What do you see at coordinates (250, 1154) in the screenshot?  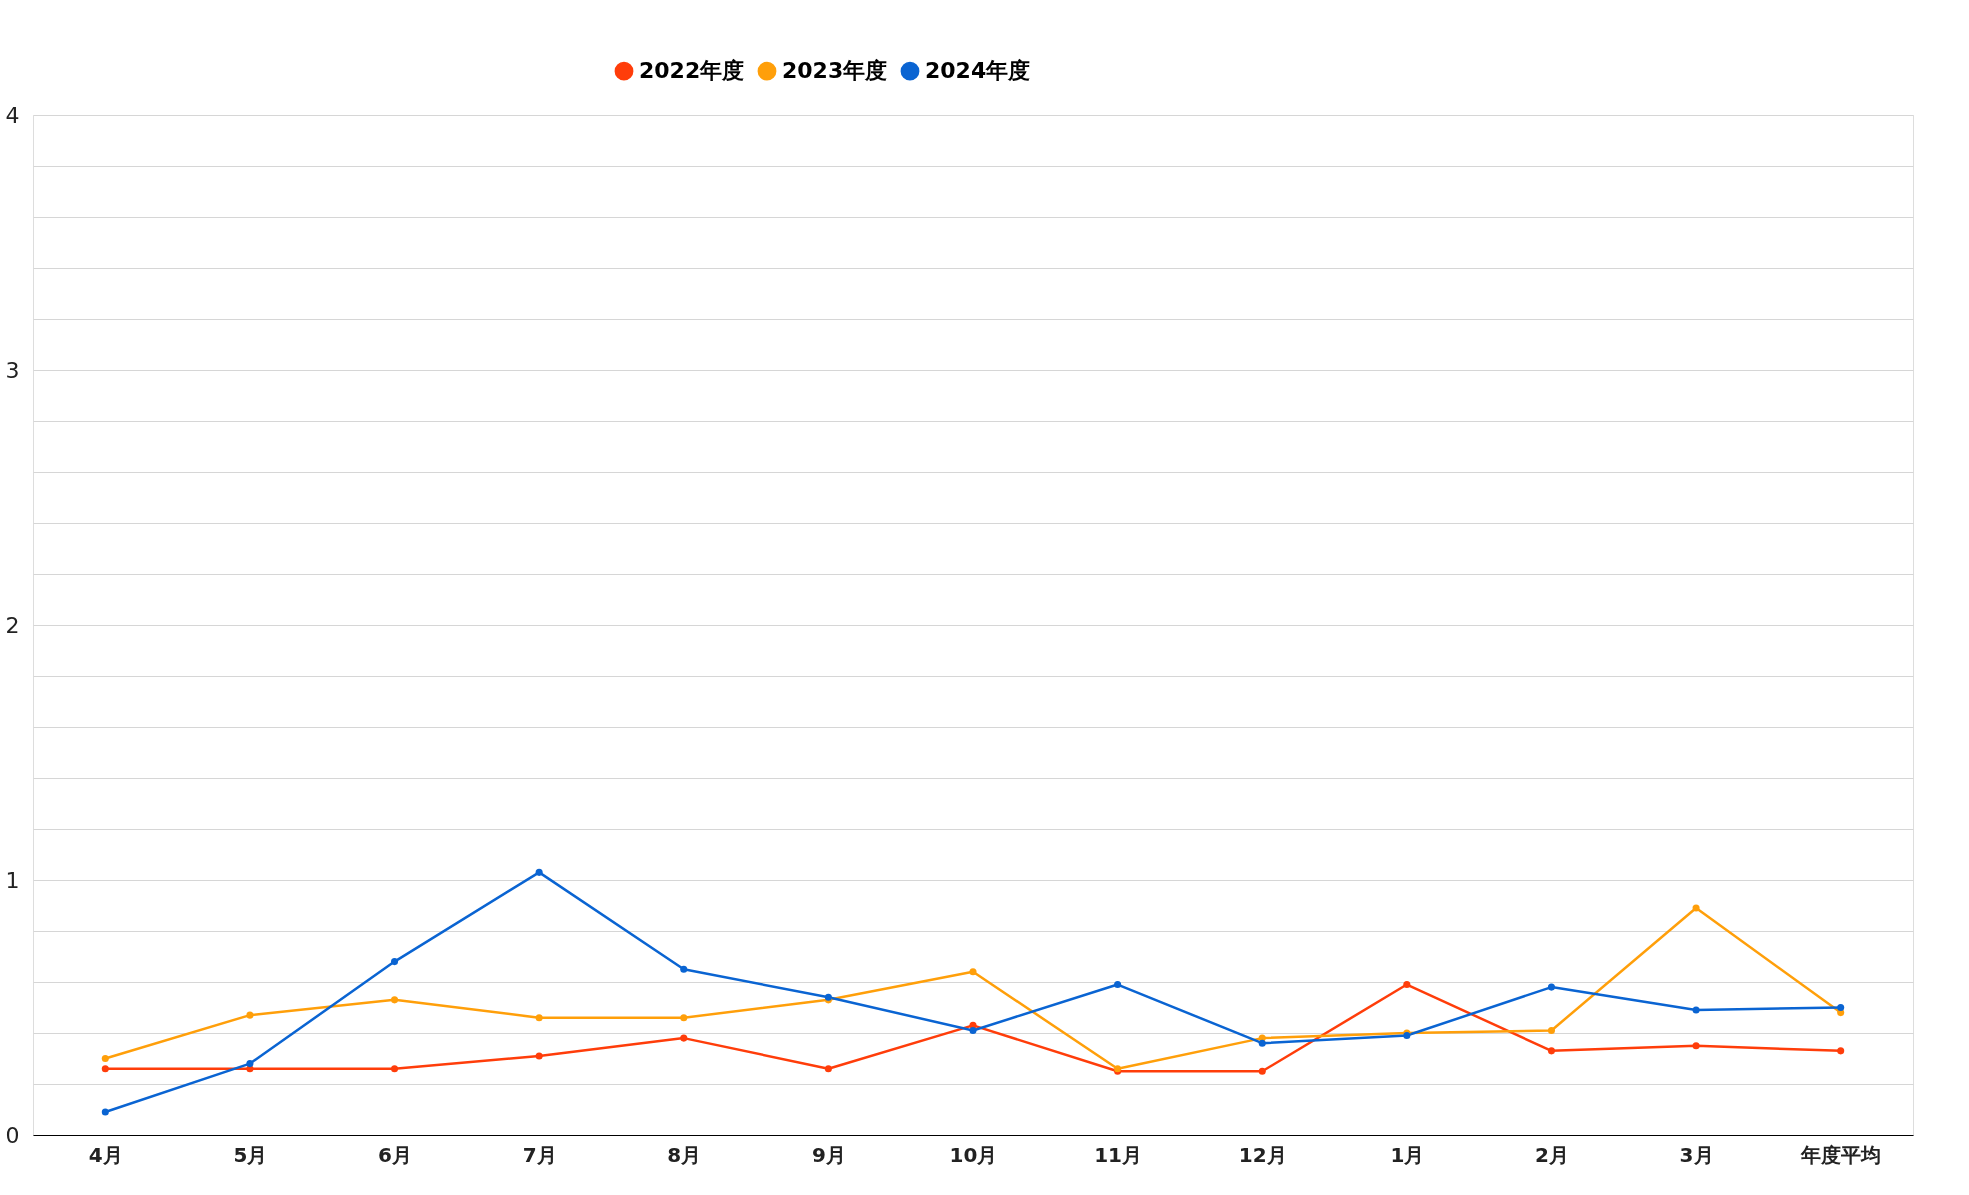 I see `x-tick-label: 5月` at bounding box center [250, 1154].